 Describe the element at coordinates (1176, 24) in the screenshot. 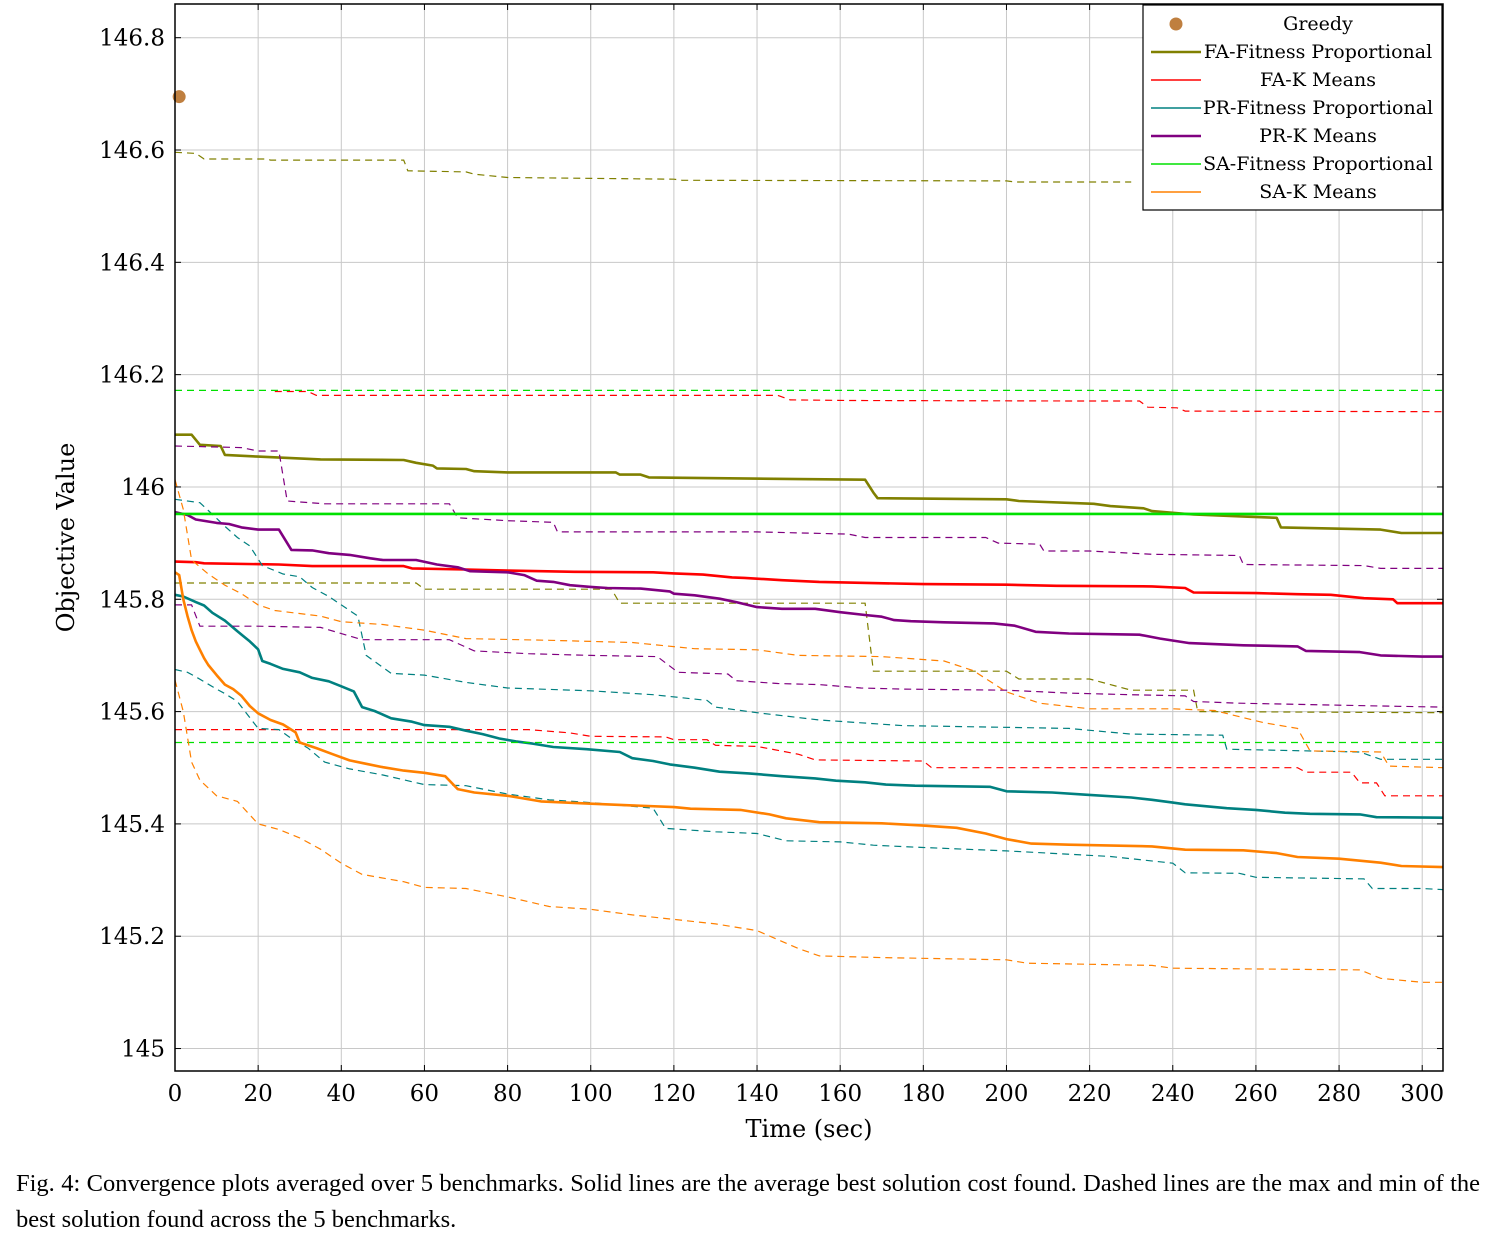

I see `legend-greedy-marker` at that location.